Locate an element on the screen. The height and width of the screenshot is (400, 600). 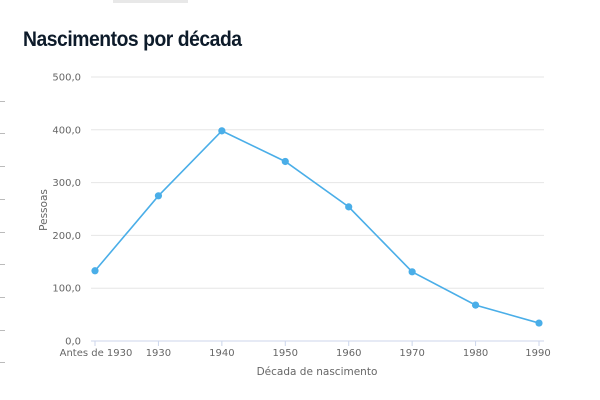
x-tick-label: 1990 is located at coordinates (537, 353).